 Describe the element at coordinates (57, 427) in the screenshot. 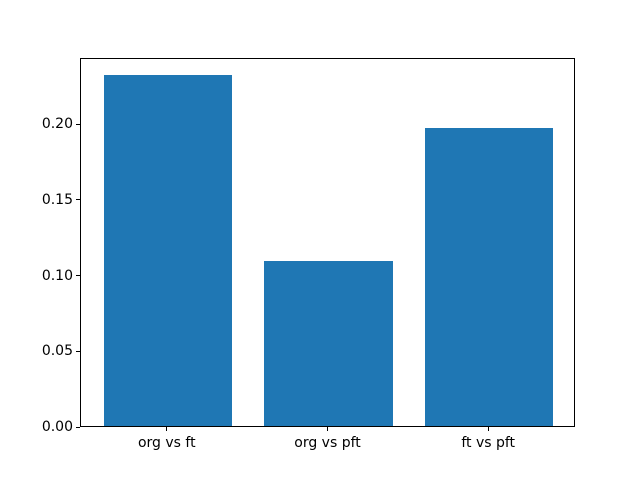

I see `y-tick-label: 0.00` at that location.